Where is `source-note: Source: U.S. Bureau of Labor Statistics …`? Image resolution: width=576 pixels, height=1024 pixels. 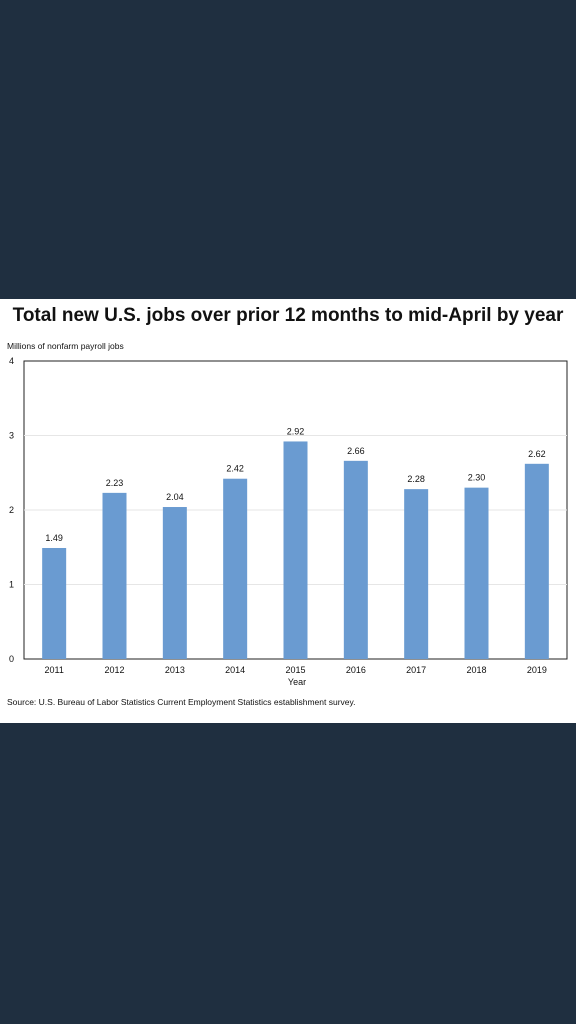
source-note: Source: U.S. Bureau of Labor Statistics … is located at coordinates (181, 702).